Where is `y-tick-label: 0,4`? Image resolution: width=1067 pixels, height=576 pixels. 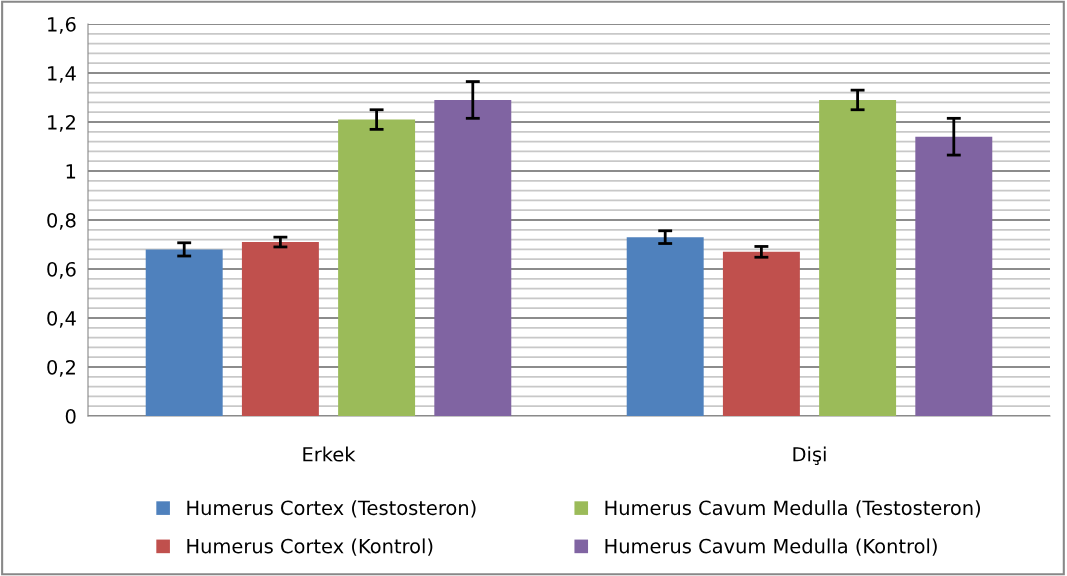 y-tick-label: 0,4 is located at coordinates (61, 319).